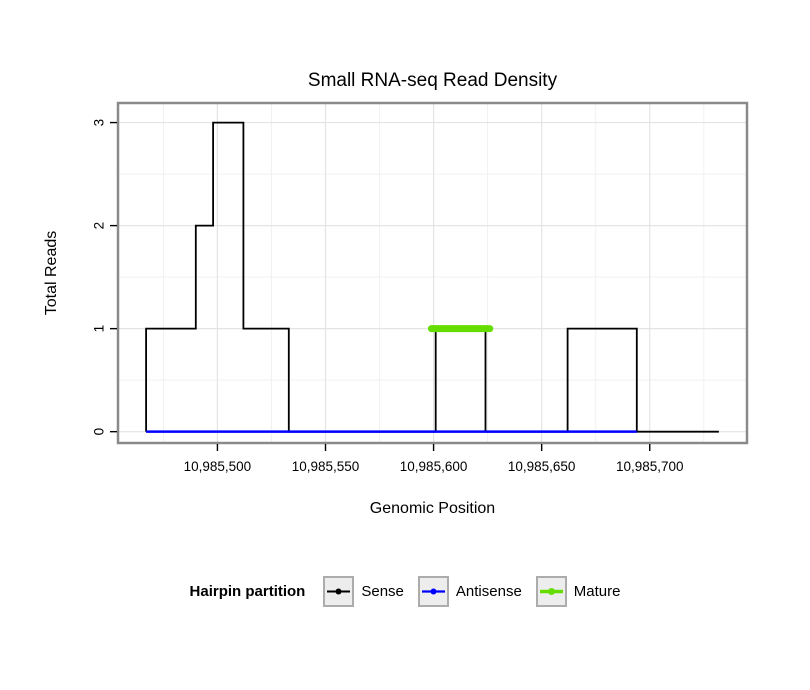 Image resolution: width=810 pixels, height=690 pixels. What do you see at coordinates (99, 123) in the screenshot?
I see `y-tick-label: 3` at bounding box center [99, 123].